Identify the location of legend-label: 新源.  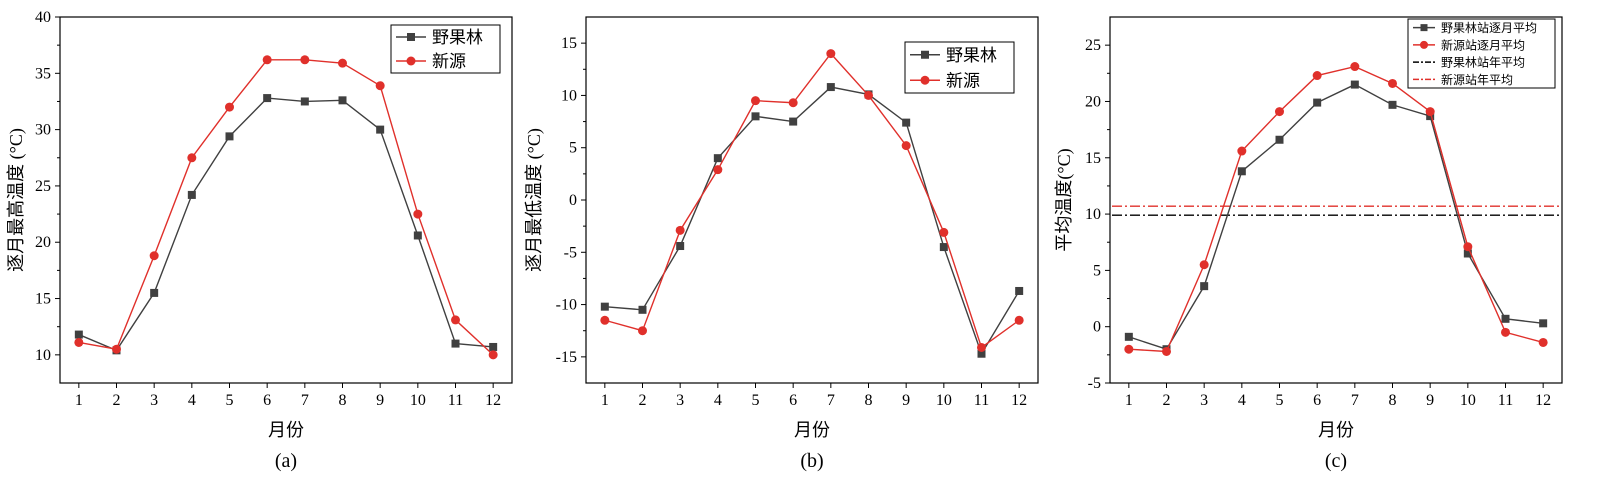
(449, 61).